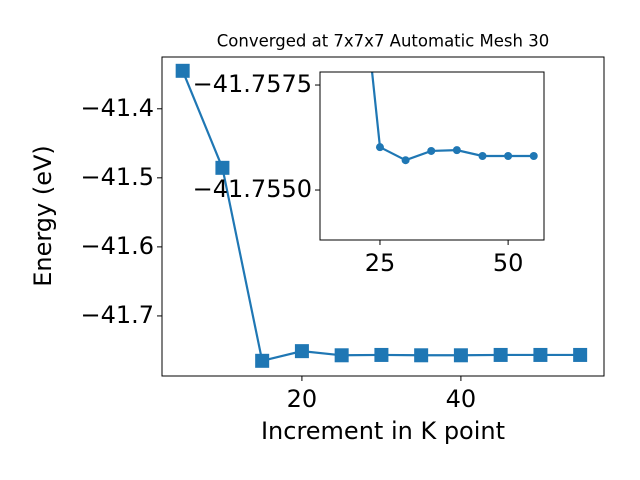  What do you see at coordinates (383, 431) in the screenshot?
I see `x-axis-label: Increment in K point` at bounding box center [383, 431].